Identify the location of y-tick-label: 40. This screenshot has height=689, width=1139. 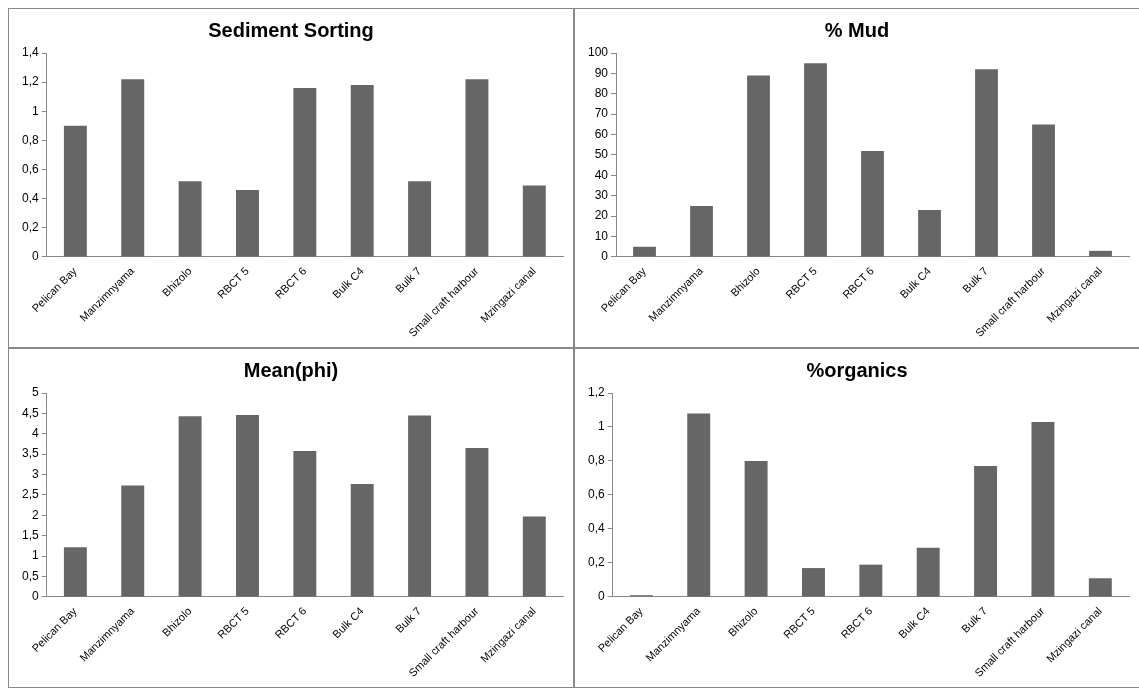
(601, 174).